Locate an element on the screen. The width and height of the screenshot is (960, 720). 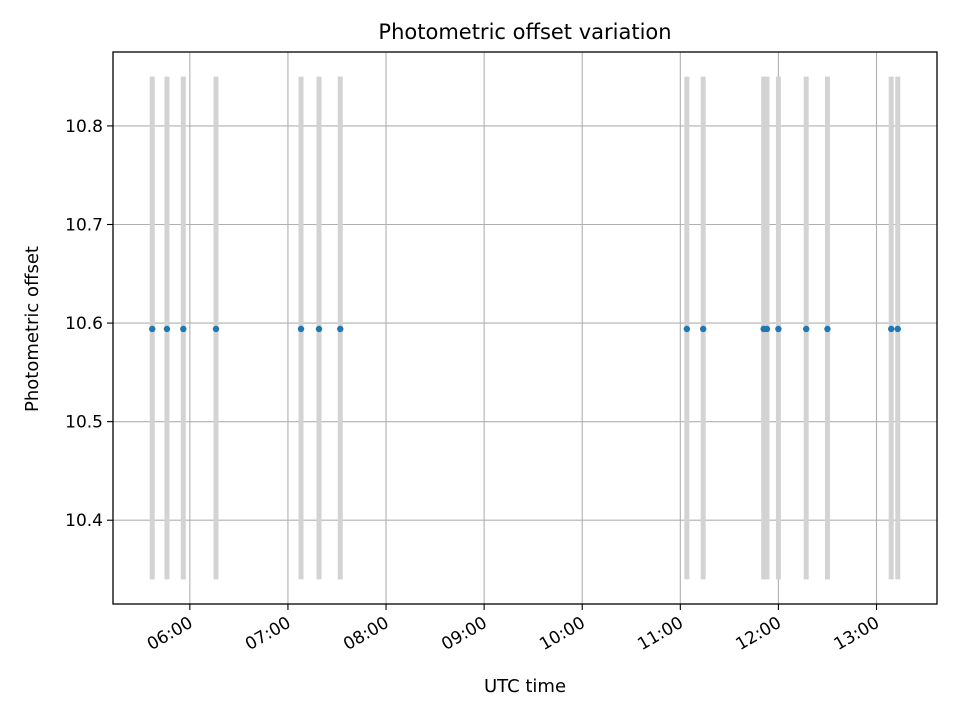
y-tick-label: 10.7 is located at coordinates (84, 226).